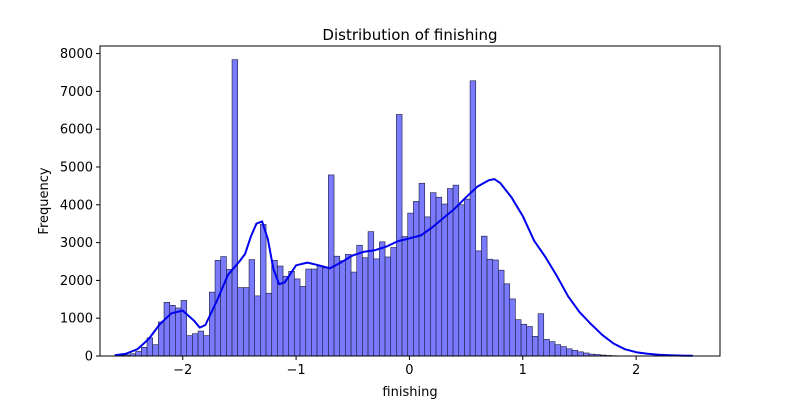 The width and height of the screenshot is (800, 400). Describe the element at coordinates (523, 370) in the screenshot. I see `x-tick-label: 1` at that location.